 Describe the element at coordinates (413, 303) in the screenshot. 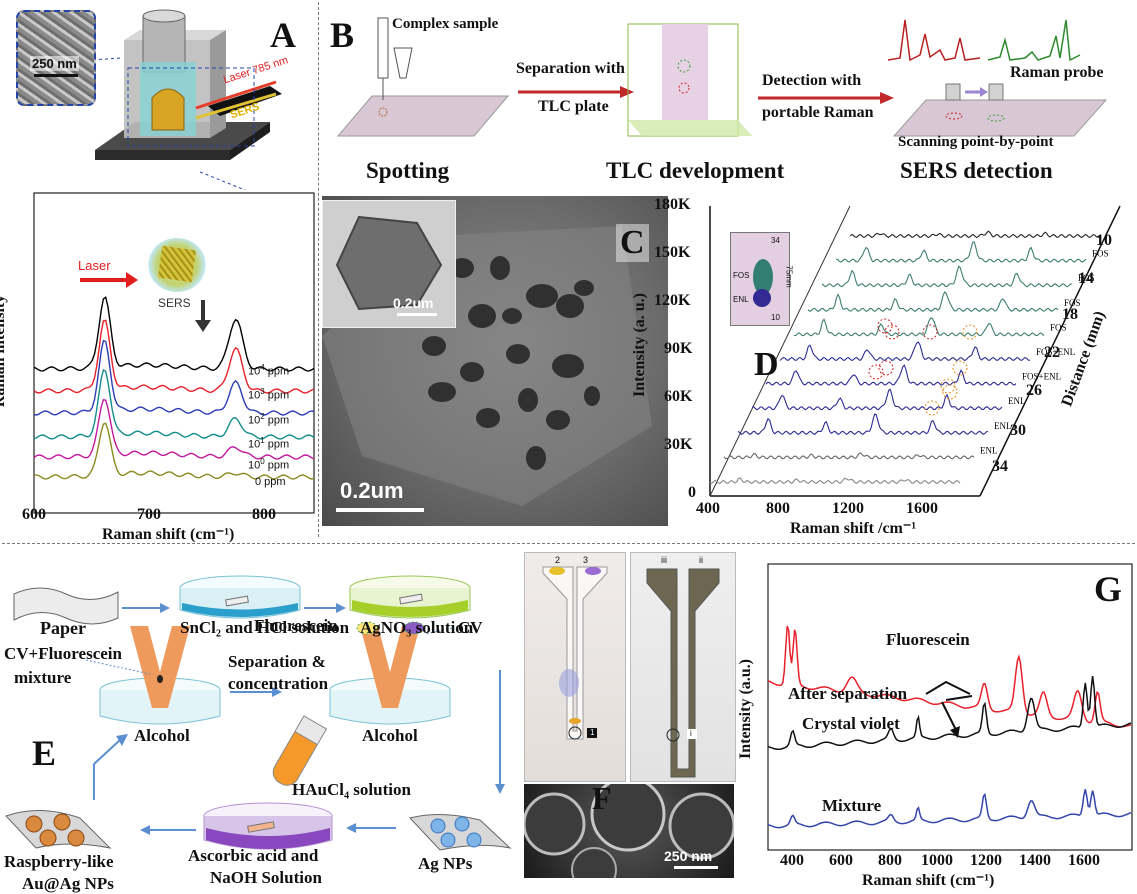

I see `tem-inset-scale-label: 0.2um` at that location.